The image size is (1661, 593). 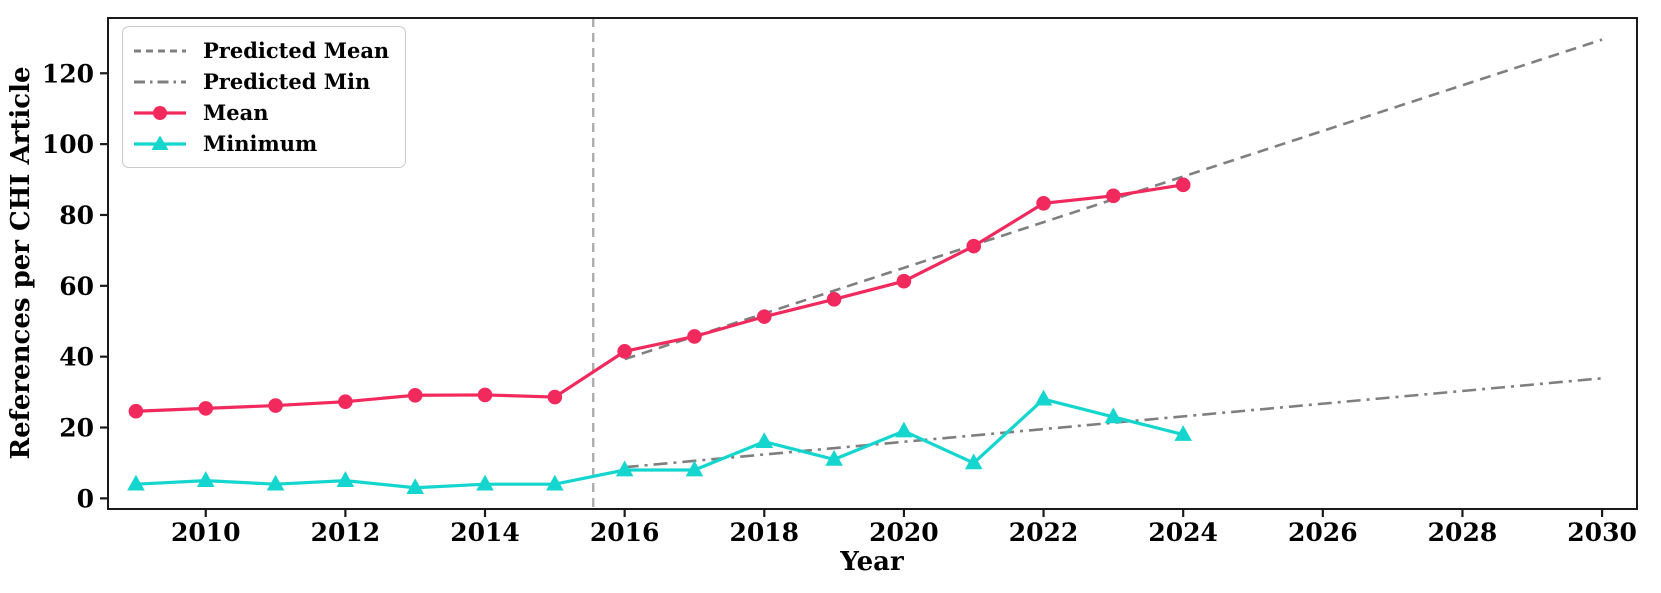 I want to click on x-tick-label: 2012, so click(x=346, y=532).